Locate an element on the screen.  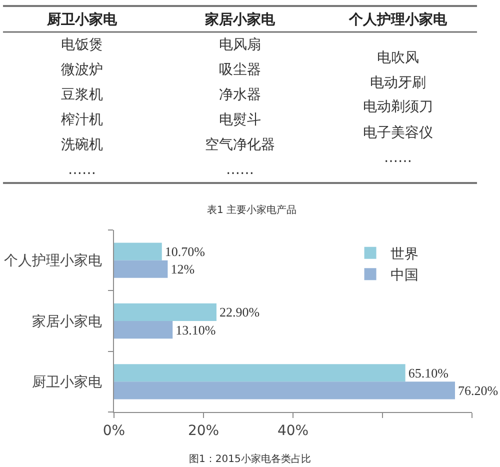
y-tick-label: 家居小家电 is located at coordinates (67, 322).